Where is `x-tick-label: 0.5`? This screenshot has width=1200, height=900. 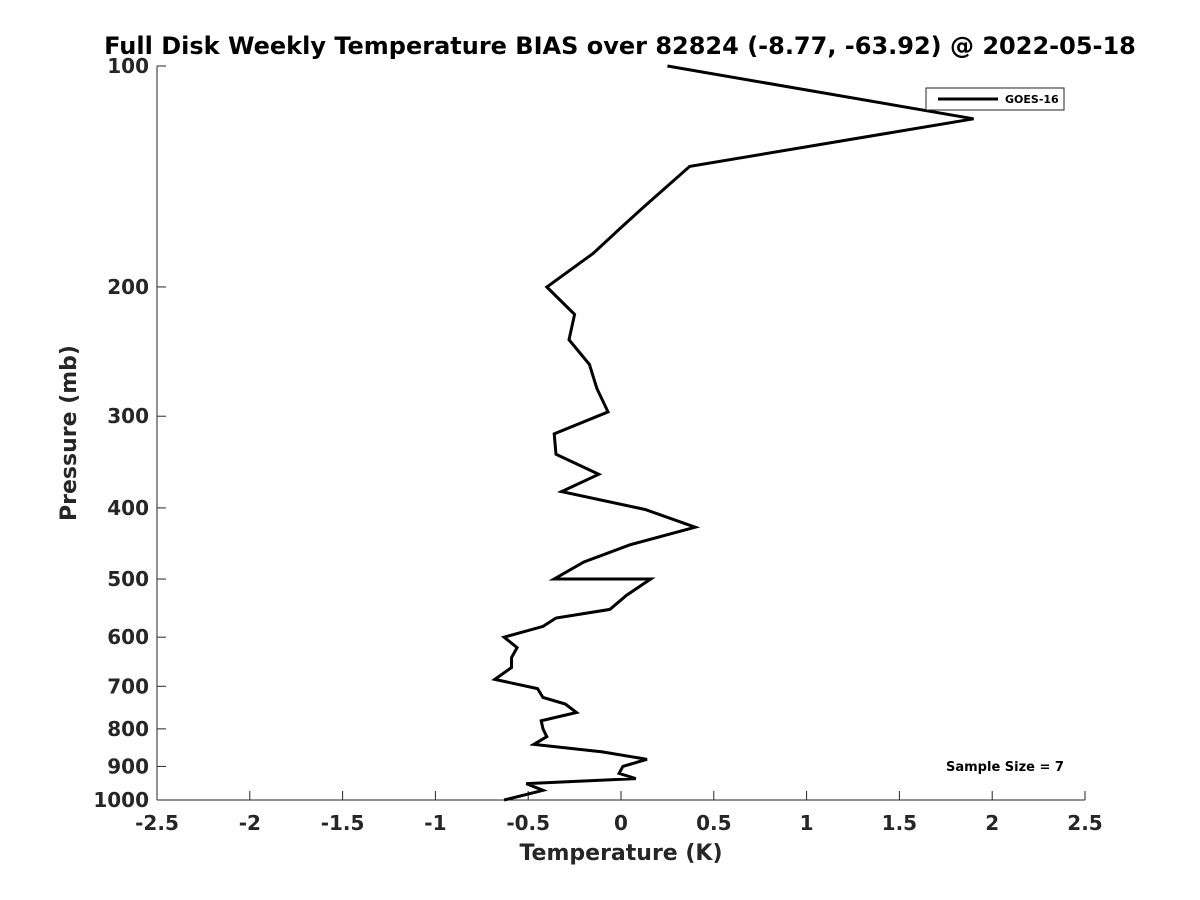 x-tick-label: 0.5 is located at coordinates (713, 823).